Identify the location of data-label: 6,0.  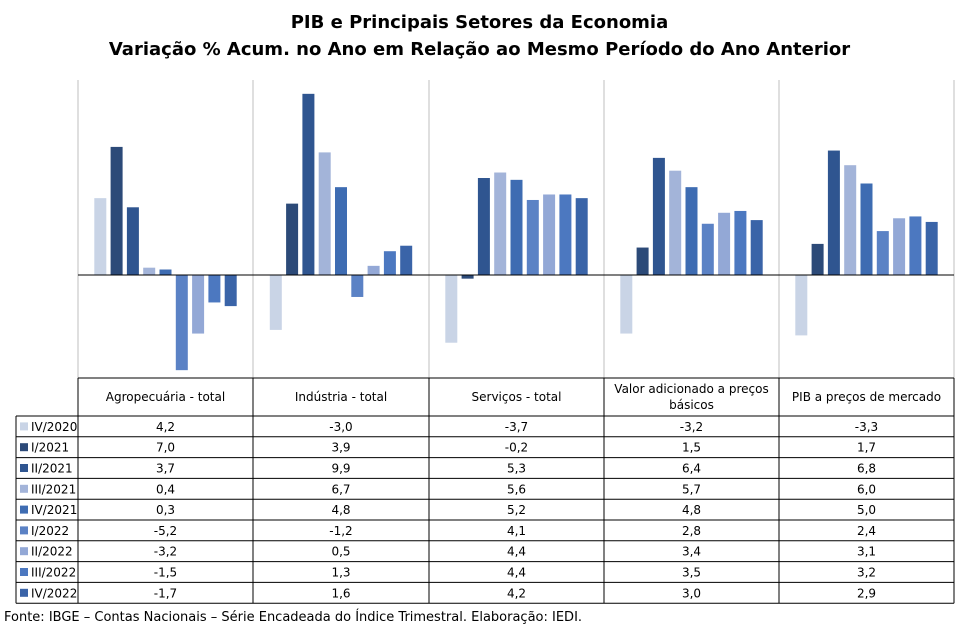
(866, 489).